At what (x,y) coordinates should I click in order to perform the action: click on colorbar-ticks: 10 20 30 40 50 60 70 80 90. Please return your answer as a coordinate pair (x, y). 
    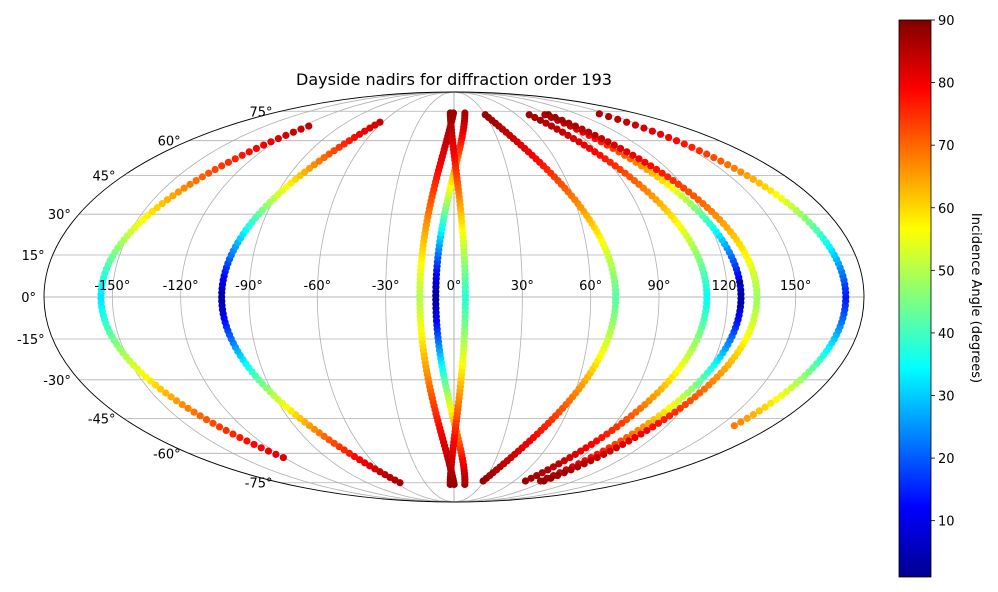
    Looking at the image, I should click on (943, 272).